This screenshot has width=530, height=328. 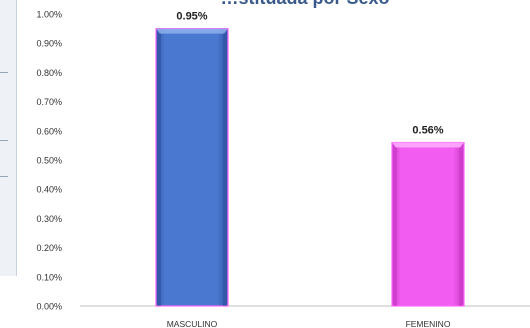 What do you see at coordinates (49, 44) in the screenshot?
I see `y-tick-label: 0.90%` at bounding box center [49, 44].